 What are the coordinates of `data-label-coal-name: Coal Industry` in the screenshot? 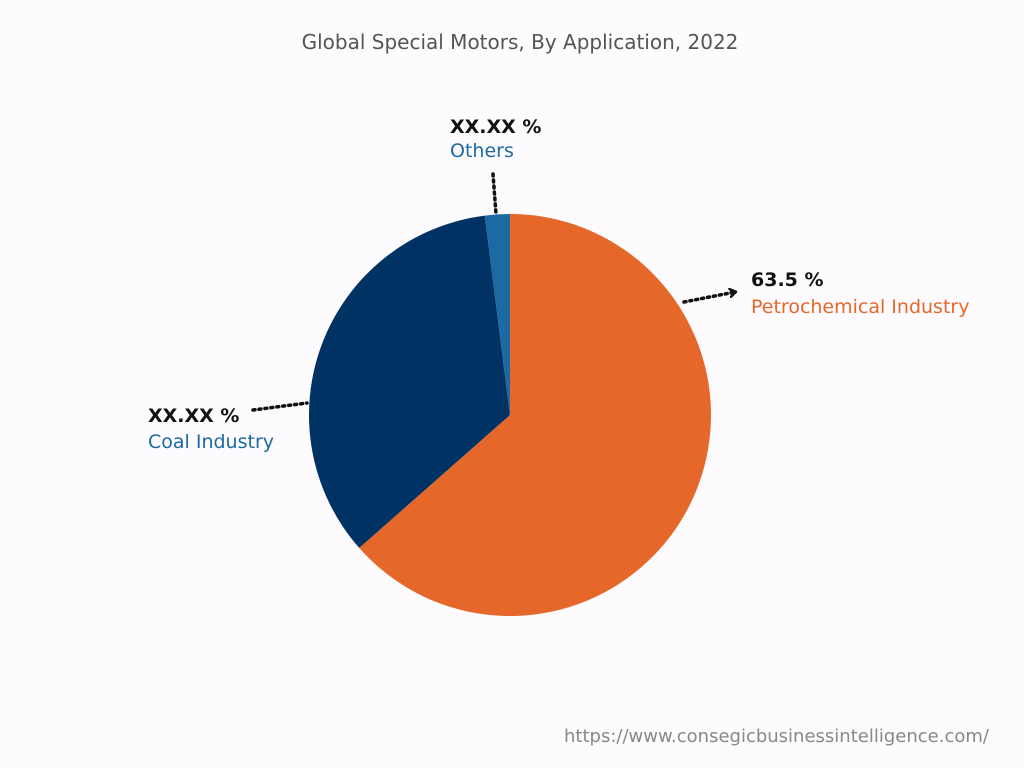 It's located at (211, 442).